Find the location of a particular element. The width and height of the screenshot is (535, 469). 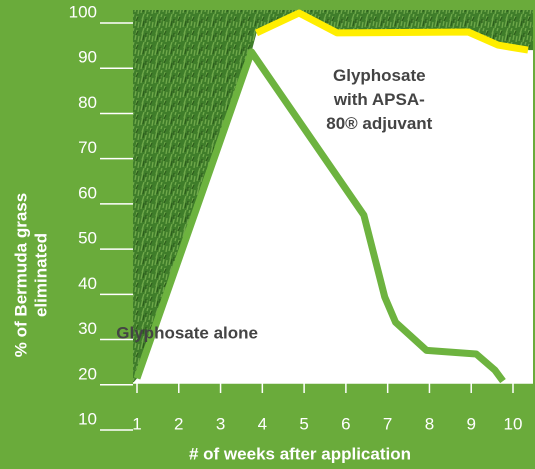

y-tick-label: 60 is located at coordinates (87, 192).